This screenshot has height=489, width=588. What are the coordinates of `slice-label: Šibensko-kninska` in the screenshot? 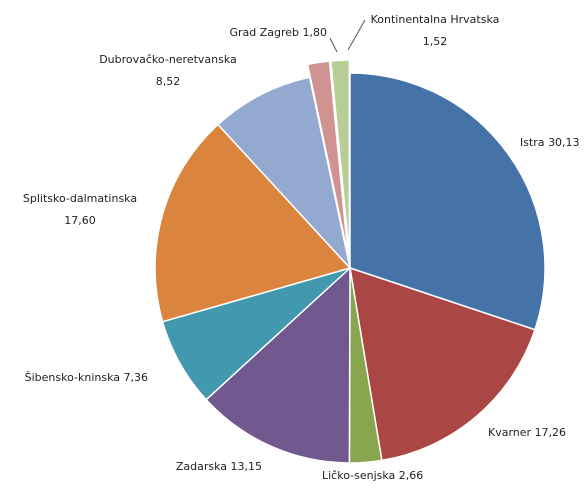 It's located at (72, 377).